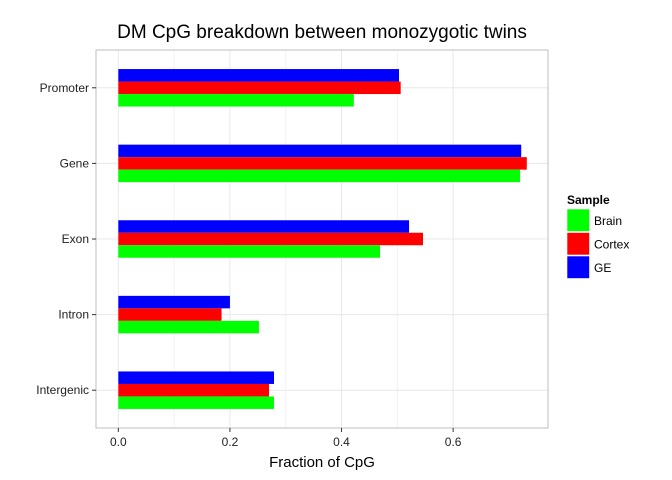 The width and height of the screenshot is (672, 480). I want to click on bar-intron-cortex, so click(170, 314).